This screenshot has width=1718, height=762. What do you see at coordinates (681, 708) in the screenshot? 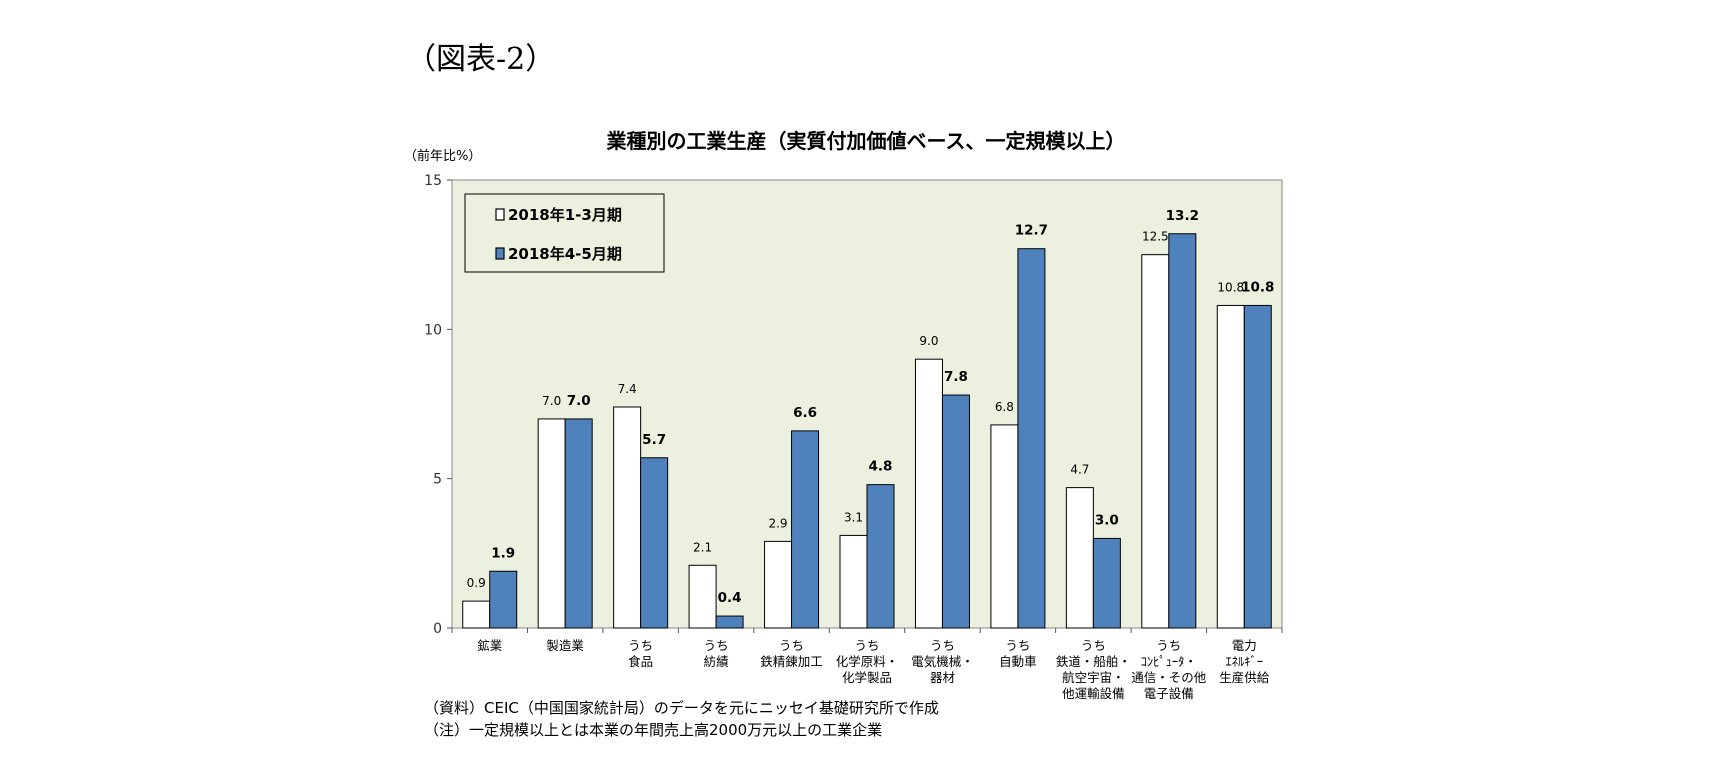
I see `source-note: （資料）CEIC（中国国家統計局）のデータを元にニッセイ基礎研究所で作成` at bounding box center [681, 708].